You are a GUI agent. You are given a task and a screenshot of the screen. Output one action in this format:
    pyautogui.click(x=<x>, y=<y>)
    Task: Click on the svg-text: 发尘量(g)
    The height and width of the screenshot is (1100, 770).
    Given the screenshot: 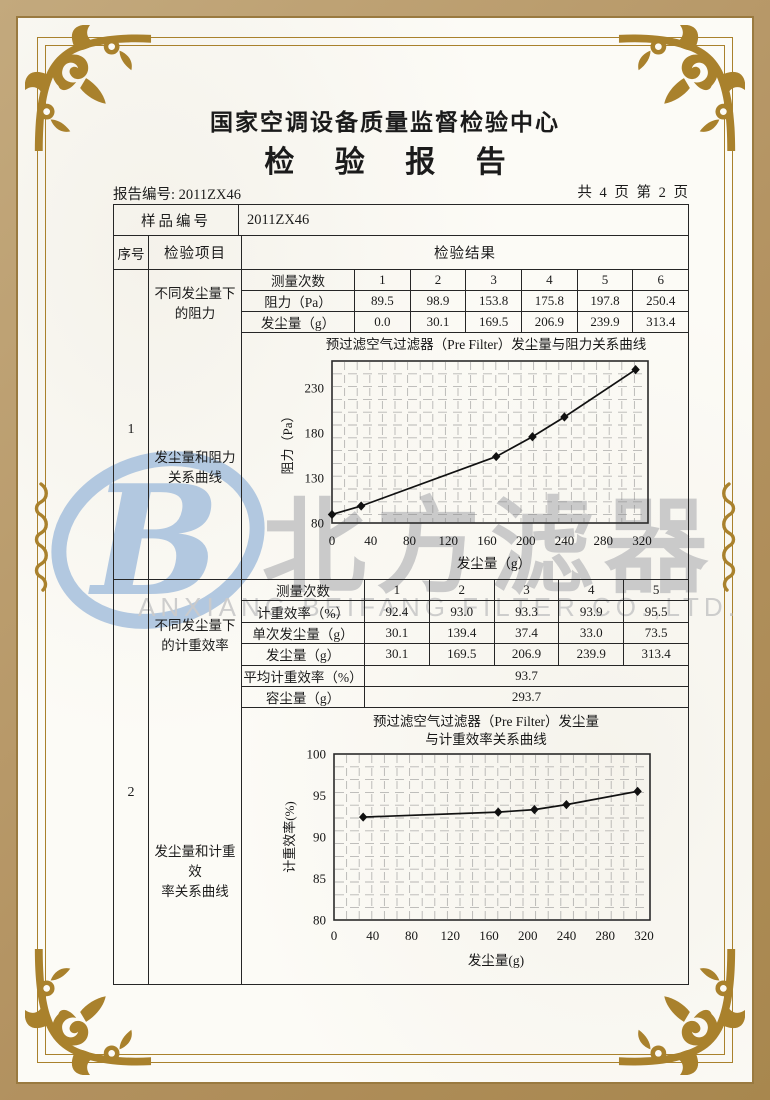 What is the action you would take?
    pyautogui.click(x=496, y=960)
    